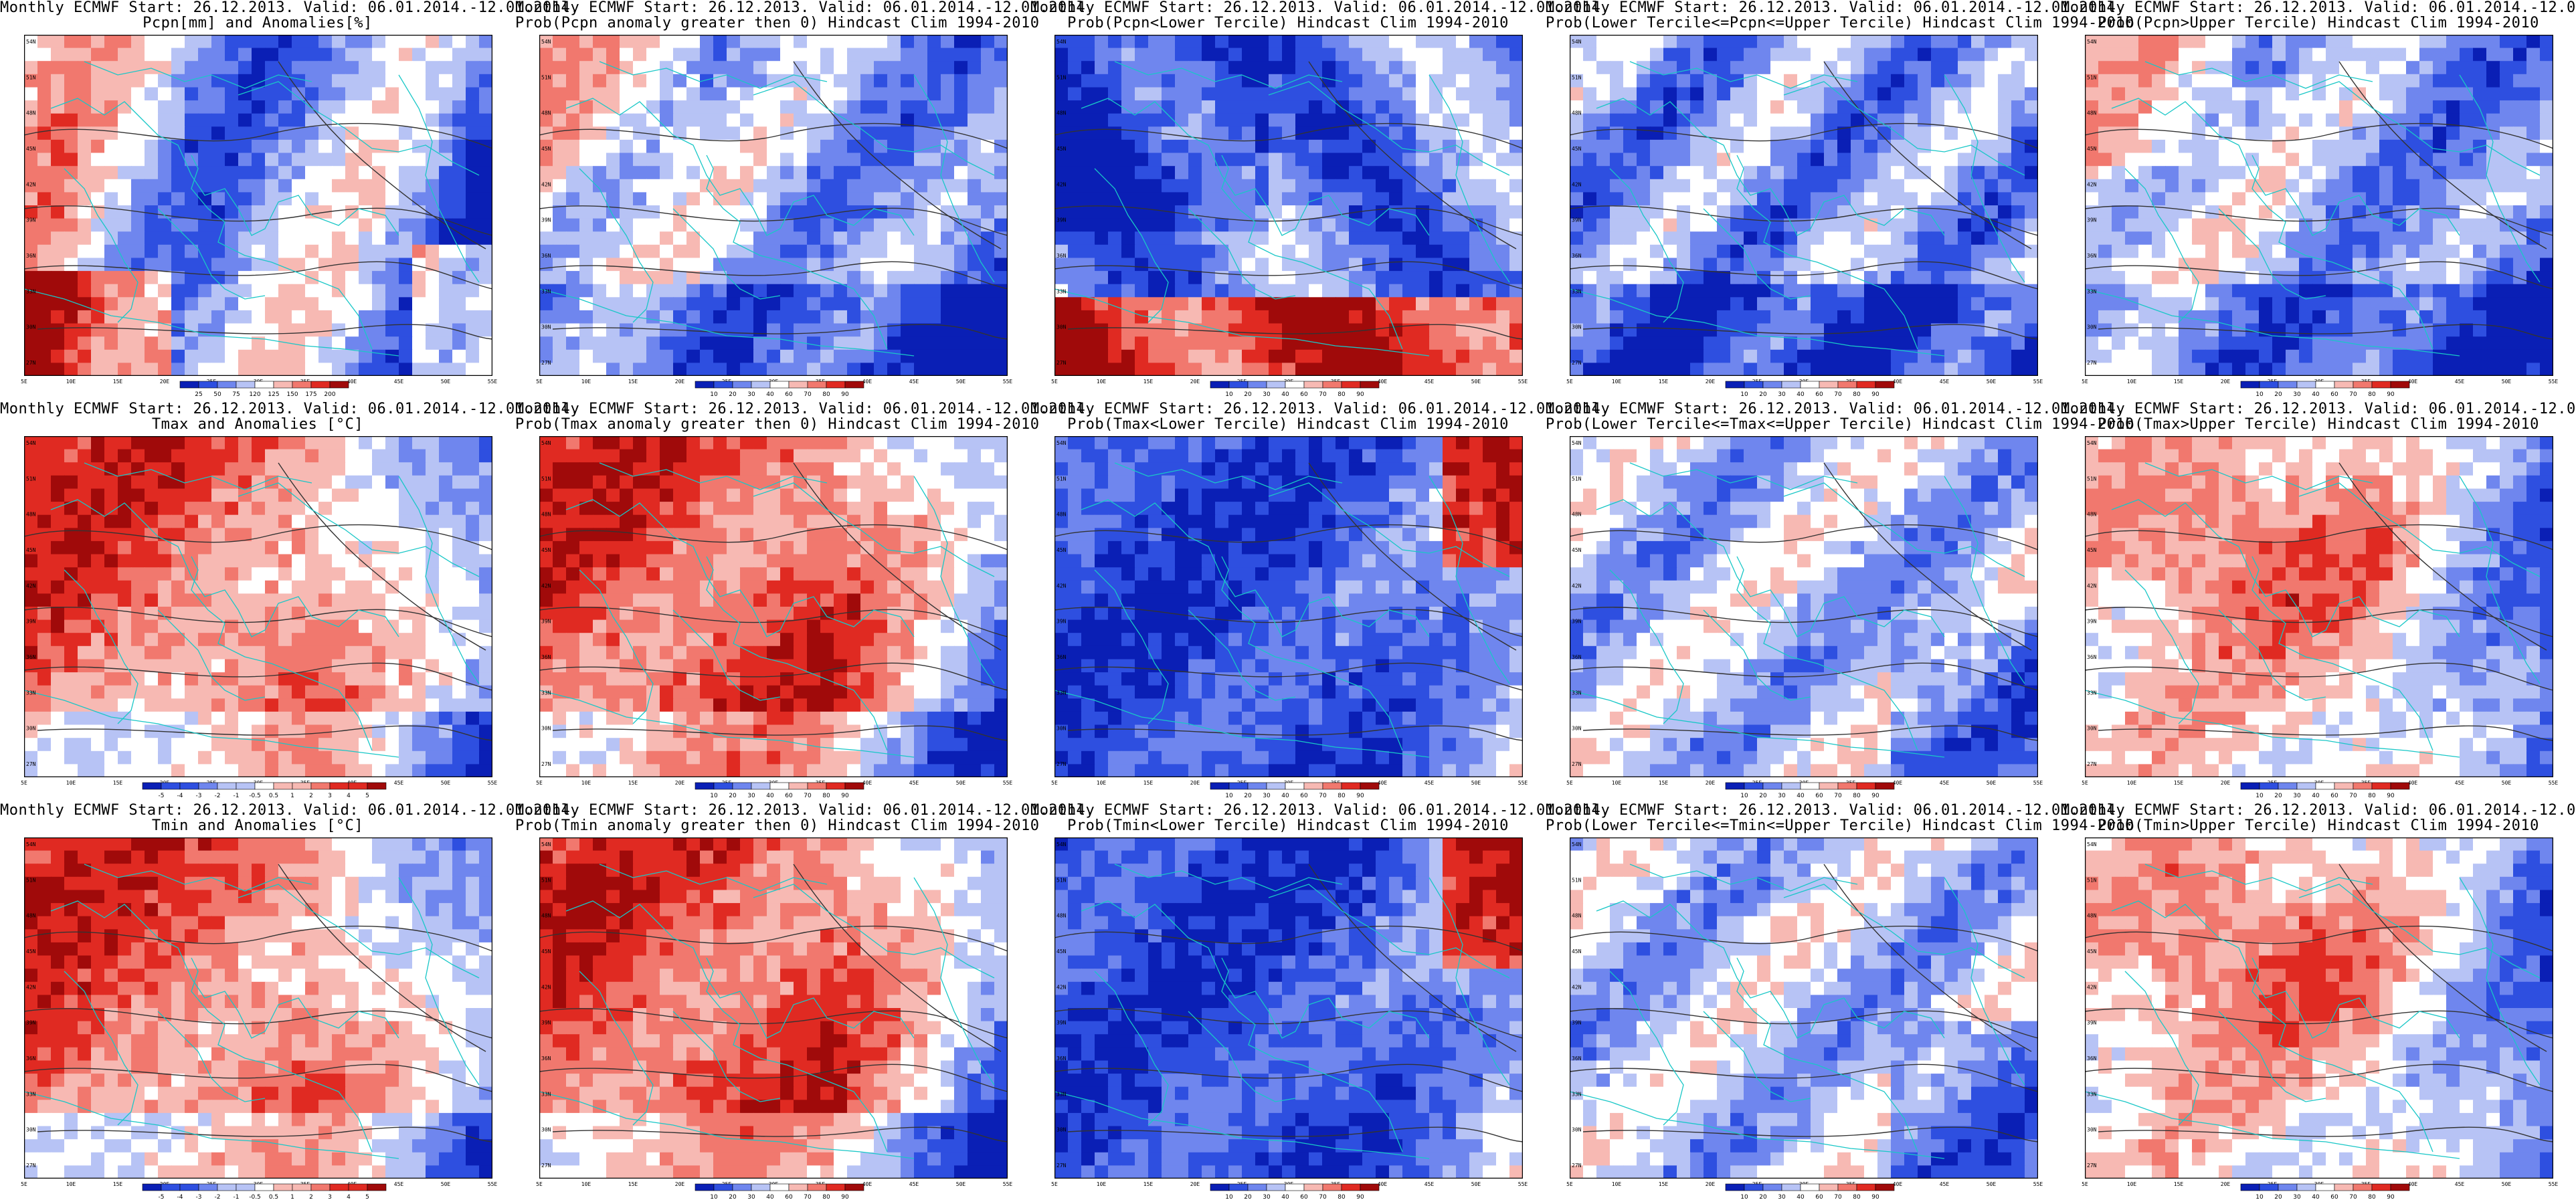  I want to click on lat-tick-label: 30N, so click(31, 327).